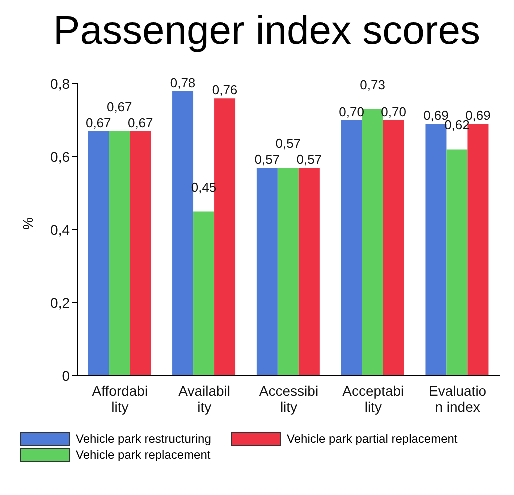  Describe the element at coordinates (120, 399) in the screenshot. I see `x-tick-label: Affordability` at that location.